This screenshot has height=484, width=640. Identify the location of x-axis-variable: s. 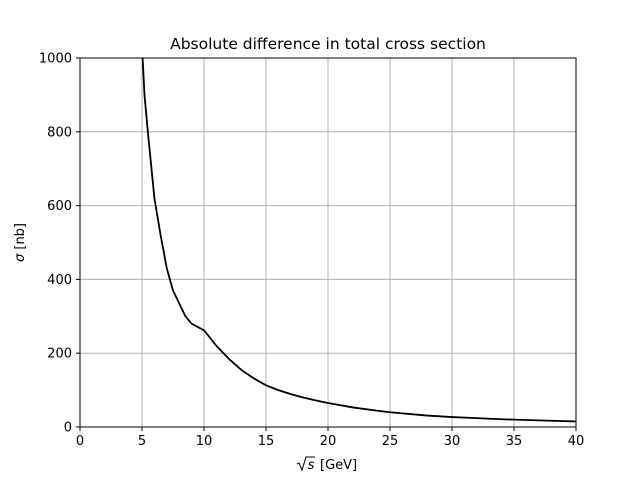
(311, 465).